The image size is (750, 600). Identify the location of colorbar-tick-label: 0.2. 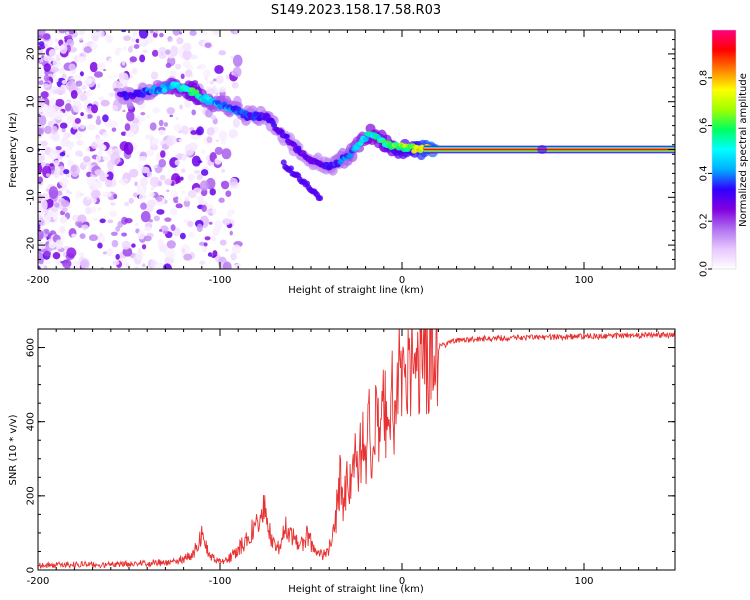
(704, 221).